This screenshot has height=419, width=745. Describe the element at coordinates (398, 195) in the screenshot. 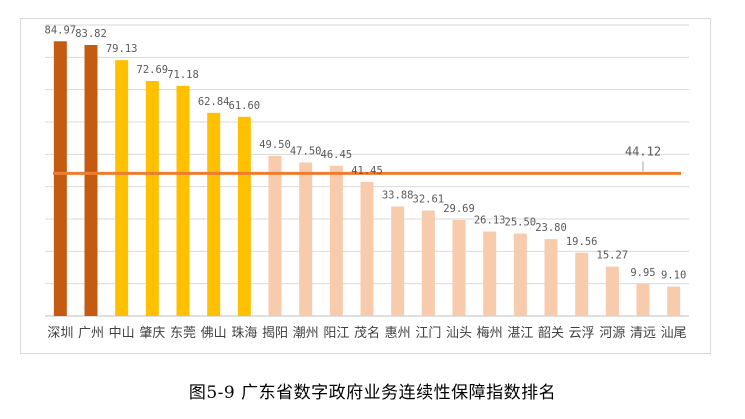

I see `value-label-11: 33.88` at that location.